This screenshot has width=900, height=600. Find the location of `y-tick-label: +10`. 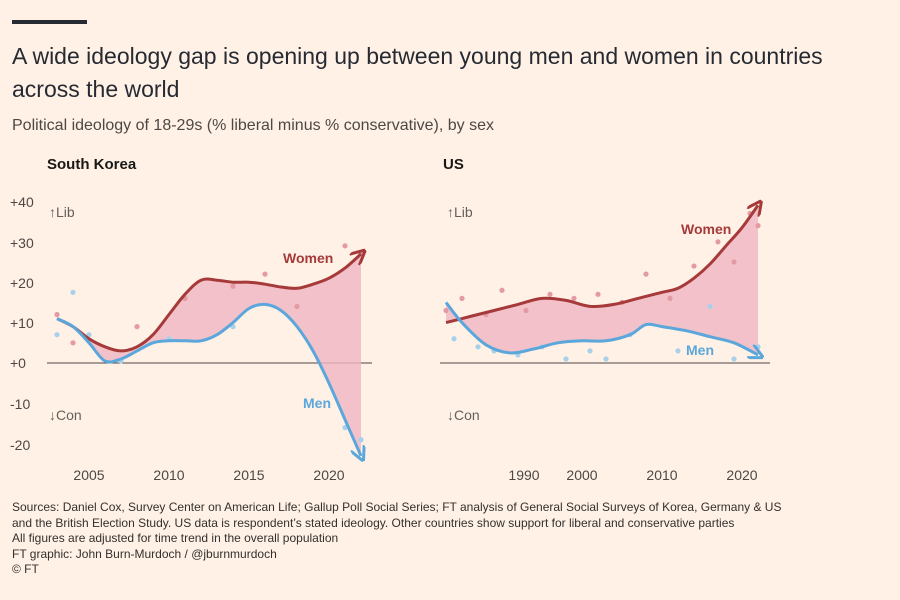

y-tick-label: +10 is located at coordinates (22, 323).